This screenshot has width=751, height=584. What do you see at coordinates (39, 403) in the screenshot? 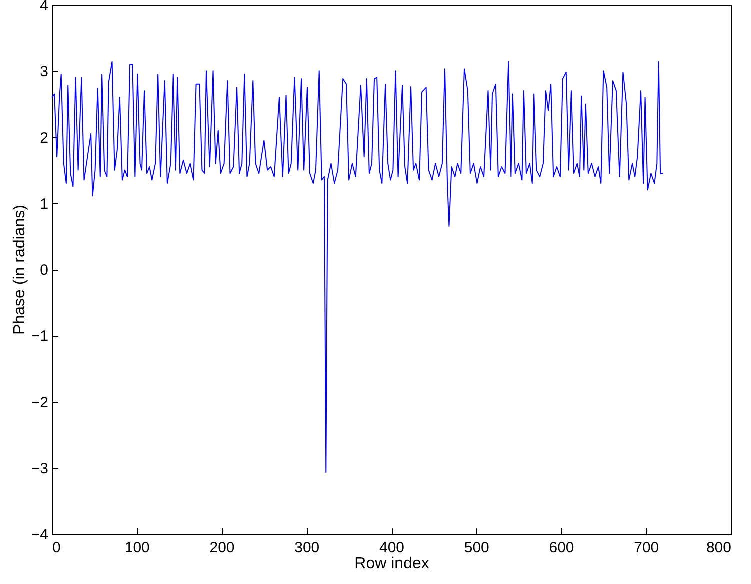
I see `y-tick-label: −2` at bounding box center [39, 403].